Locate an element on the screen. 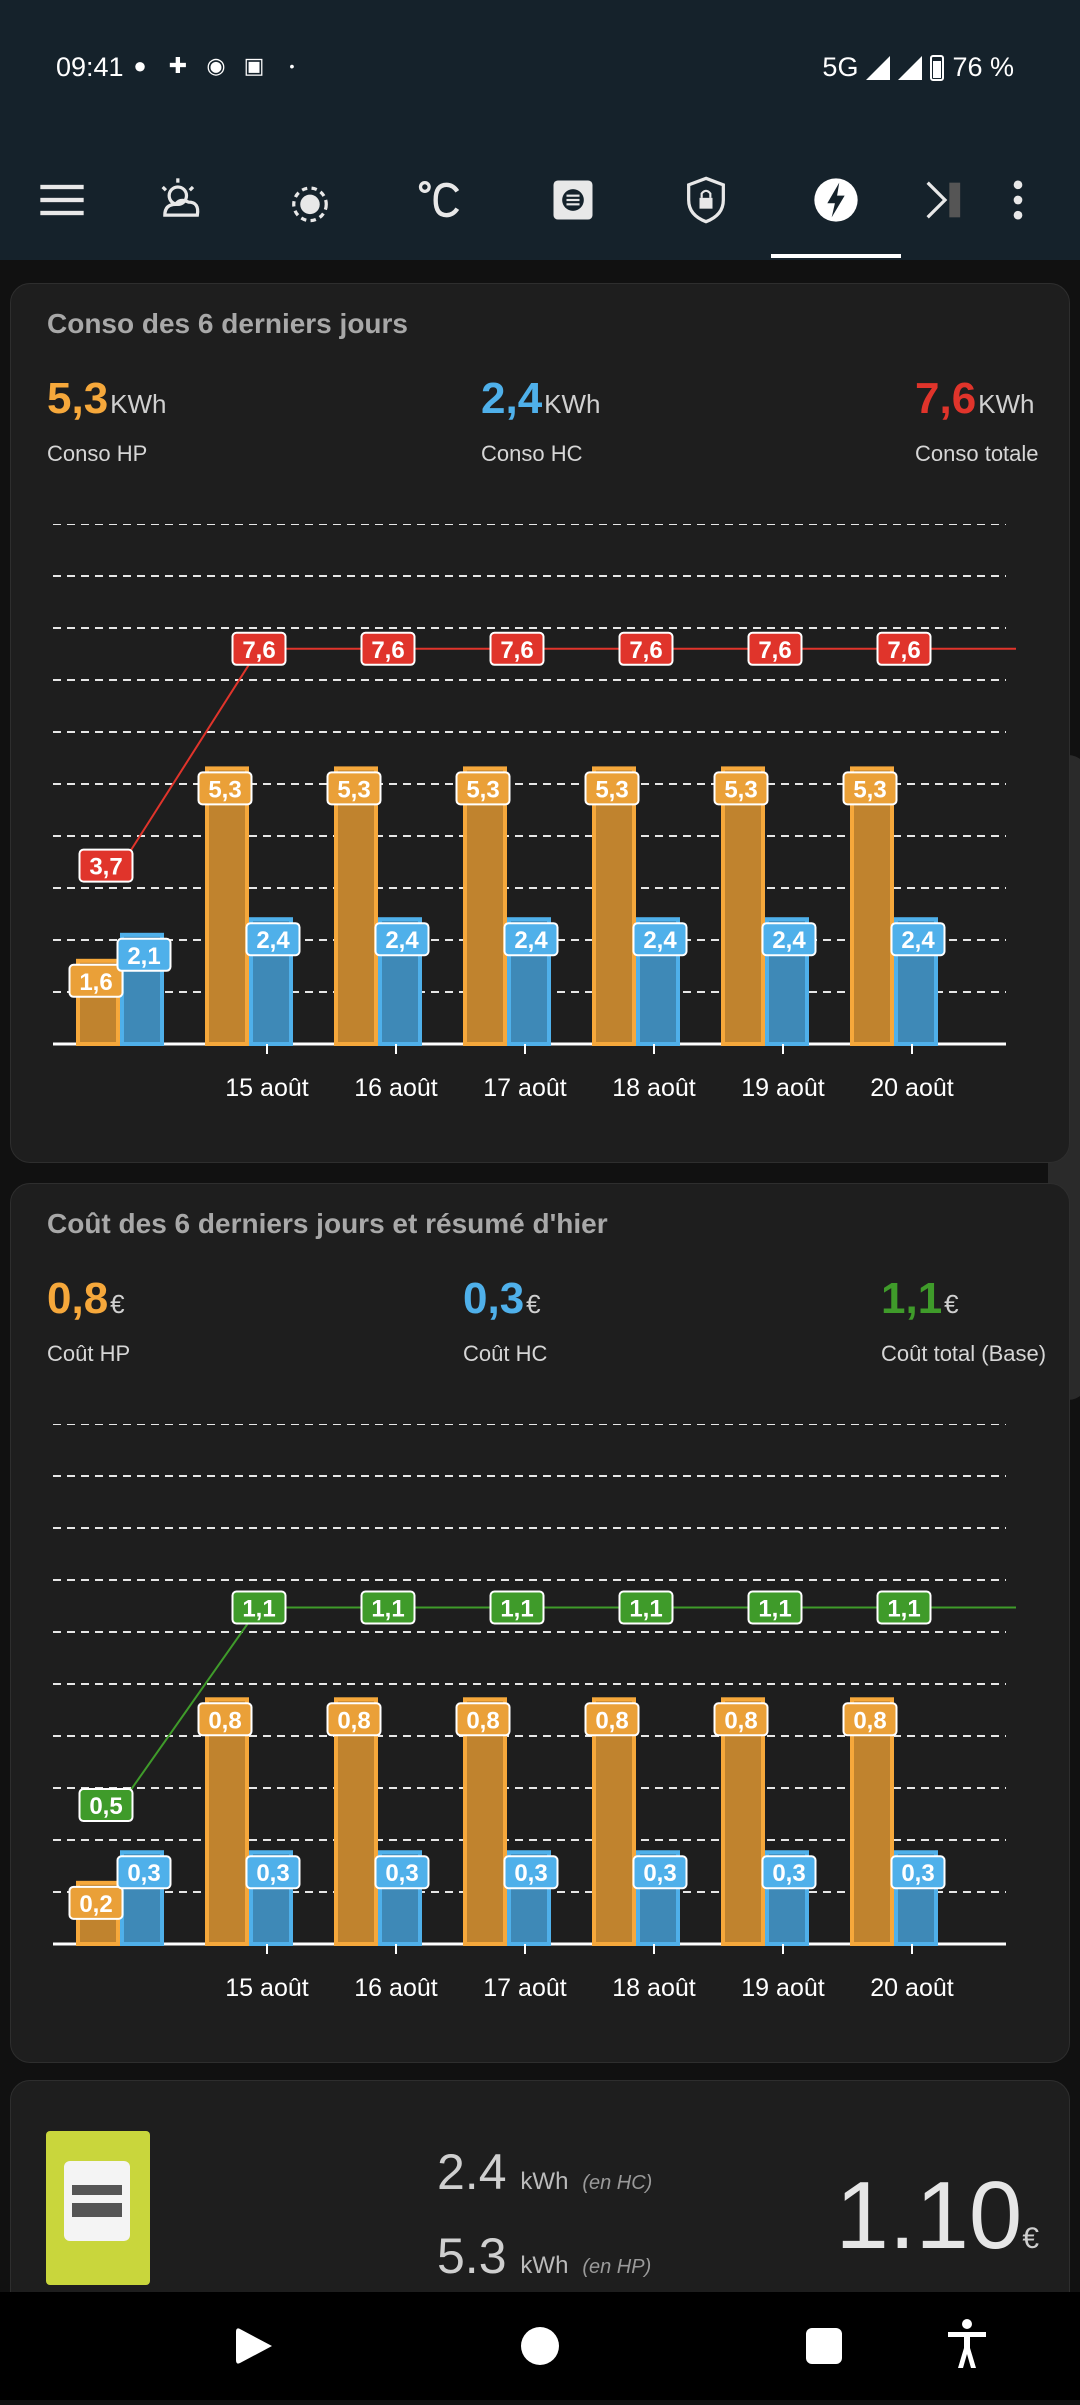 Image resolution: width=1080 pixels, height=2405 pixels. stat-hc-value: 0,3€ is located at coordinates (502, 1298).